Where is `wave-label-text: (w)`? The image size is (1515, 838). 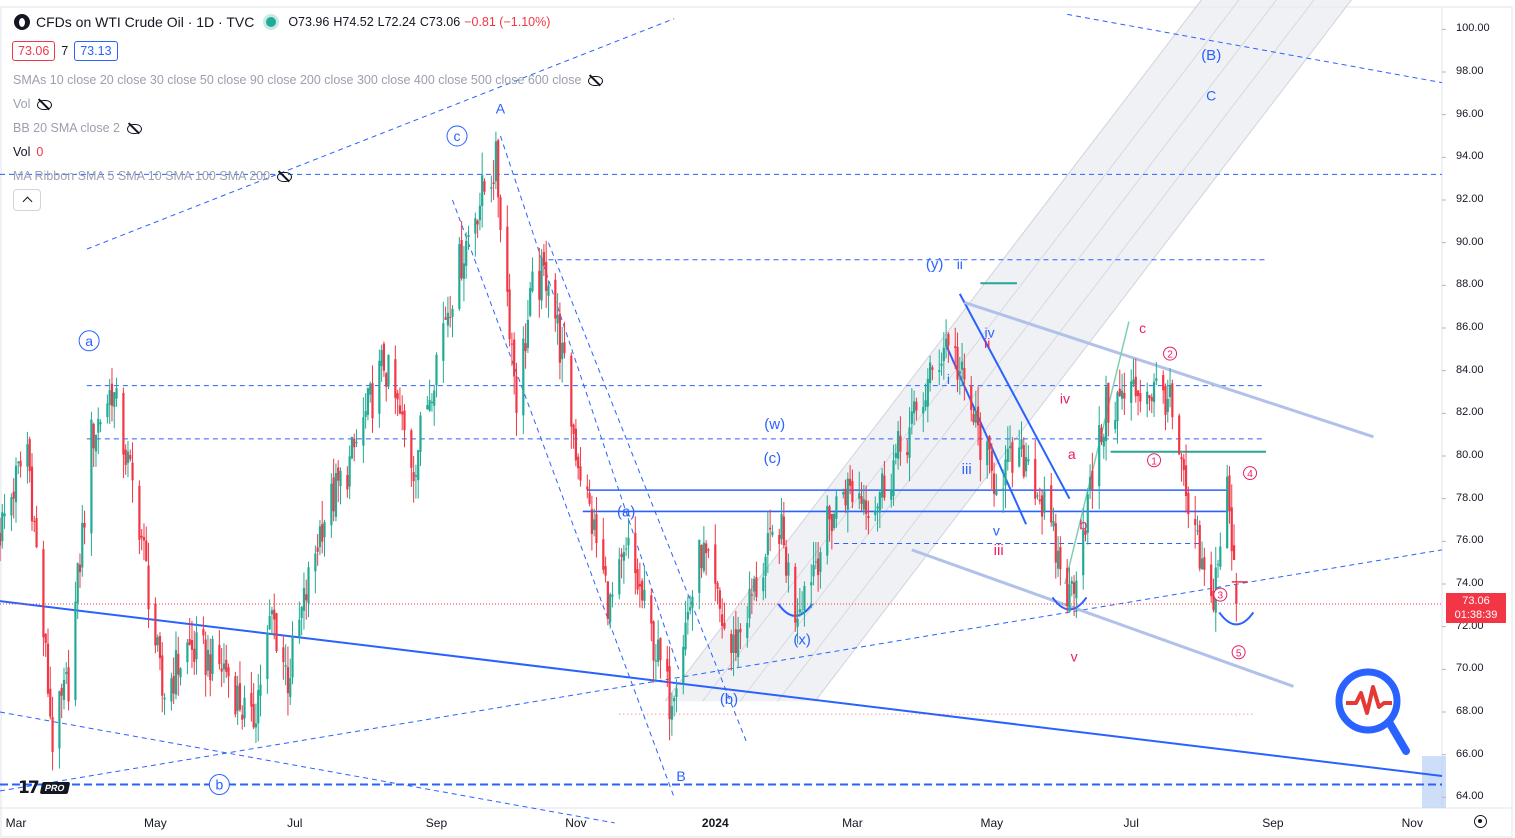 wave-label-text: (w) is located at coordinates (774, 424).